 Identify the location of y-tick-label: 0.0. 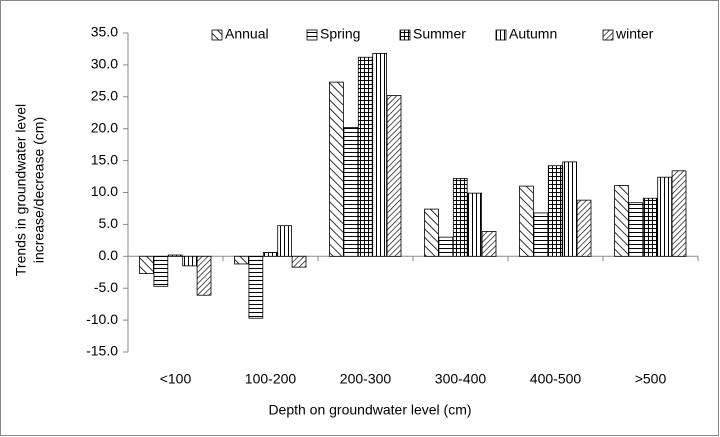
(109, 255).